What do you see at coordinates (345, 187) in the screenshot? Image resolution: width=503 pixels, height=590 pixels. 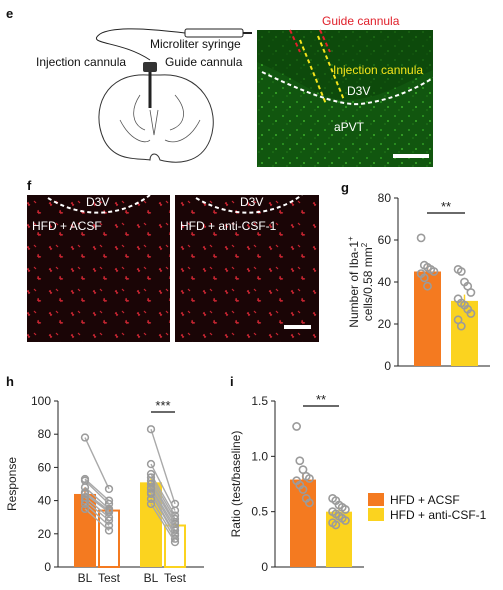 I see `panel-g-letter: g` at bounding box center [345, 187].